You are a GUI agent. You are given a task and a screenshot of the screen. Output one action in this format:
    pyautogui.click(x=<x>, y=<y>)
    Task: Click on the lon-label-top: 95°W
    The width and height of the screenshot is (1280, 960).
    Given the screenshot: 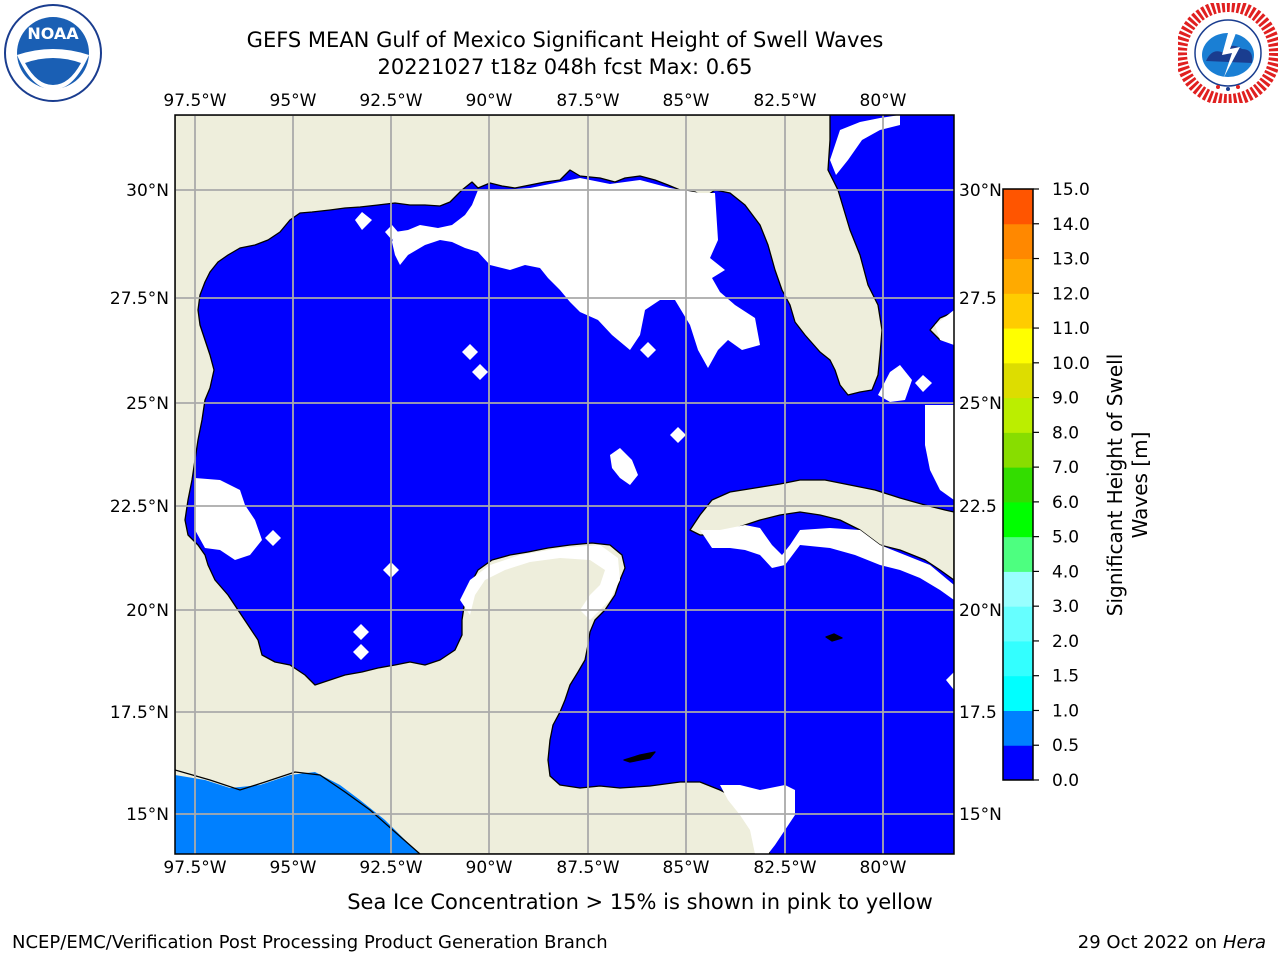 What is the action you would take?
    pyautogui.click(x=293, y=101)
    